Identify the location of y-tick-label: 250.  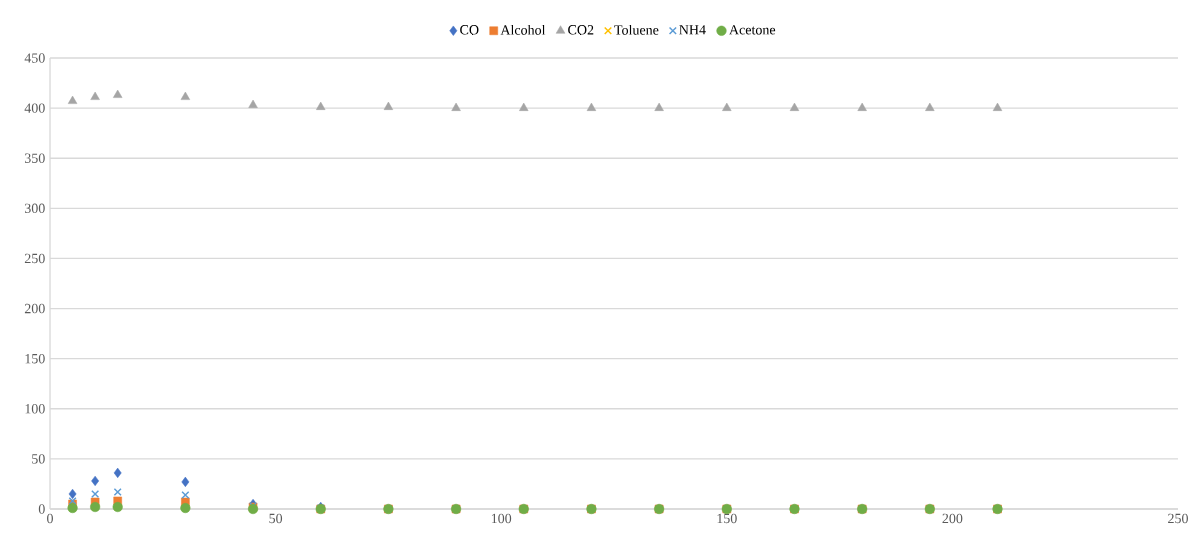
(34, 258).